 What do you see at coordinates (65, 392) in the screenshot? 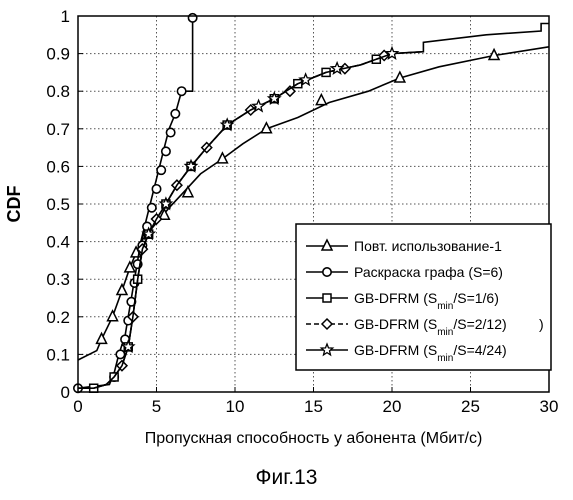
I see `y-tick-label: 0` at bounding box center [65, 392].